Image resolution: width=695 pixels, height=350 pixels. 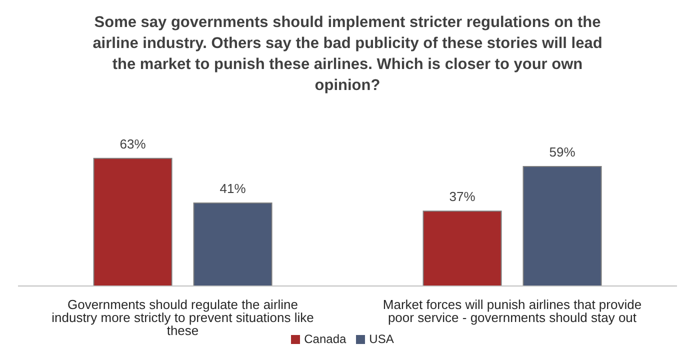 I want to click on data-label: 41%, so click(x=233, y=188).